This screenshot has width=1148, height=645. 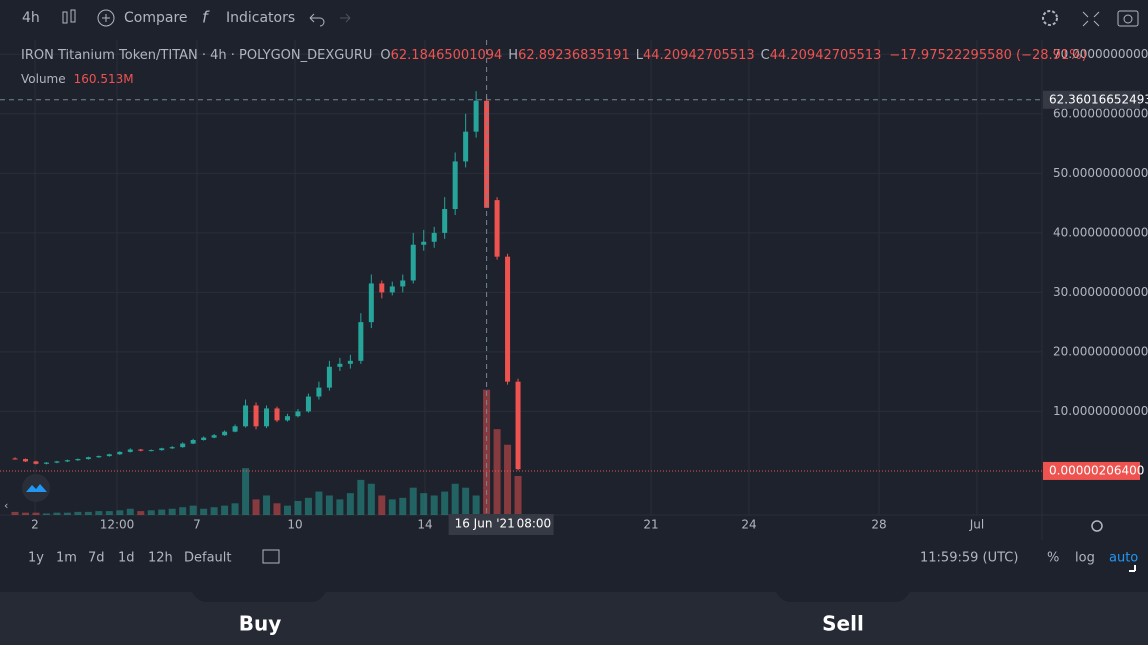 What do you see at coordinates (96, 558) in the screenshot?
I see `range-button: 7d` at bounding box center [96, 558].